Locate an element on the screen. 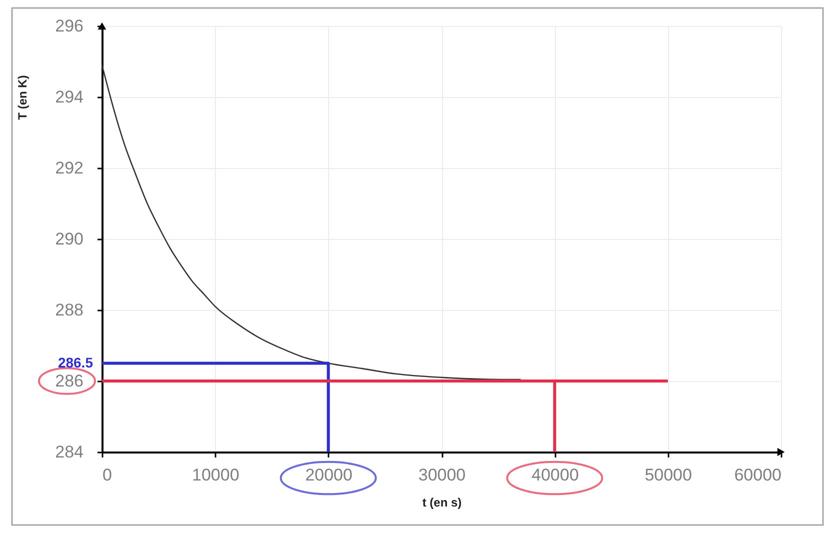 The image size is (833, 536). x-tick-label: 30000 is located at coordinates (442, 475).